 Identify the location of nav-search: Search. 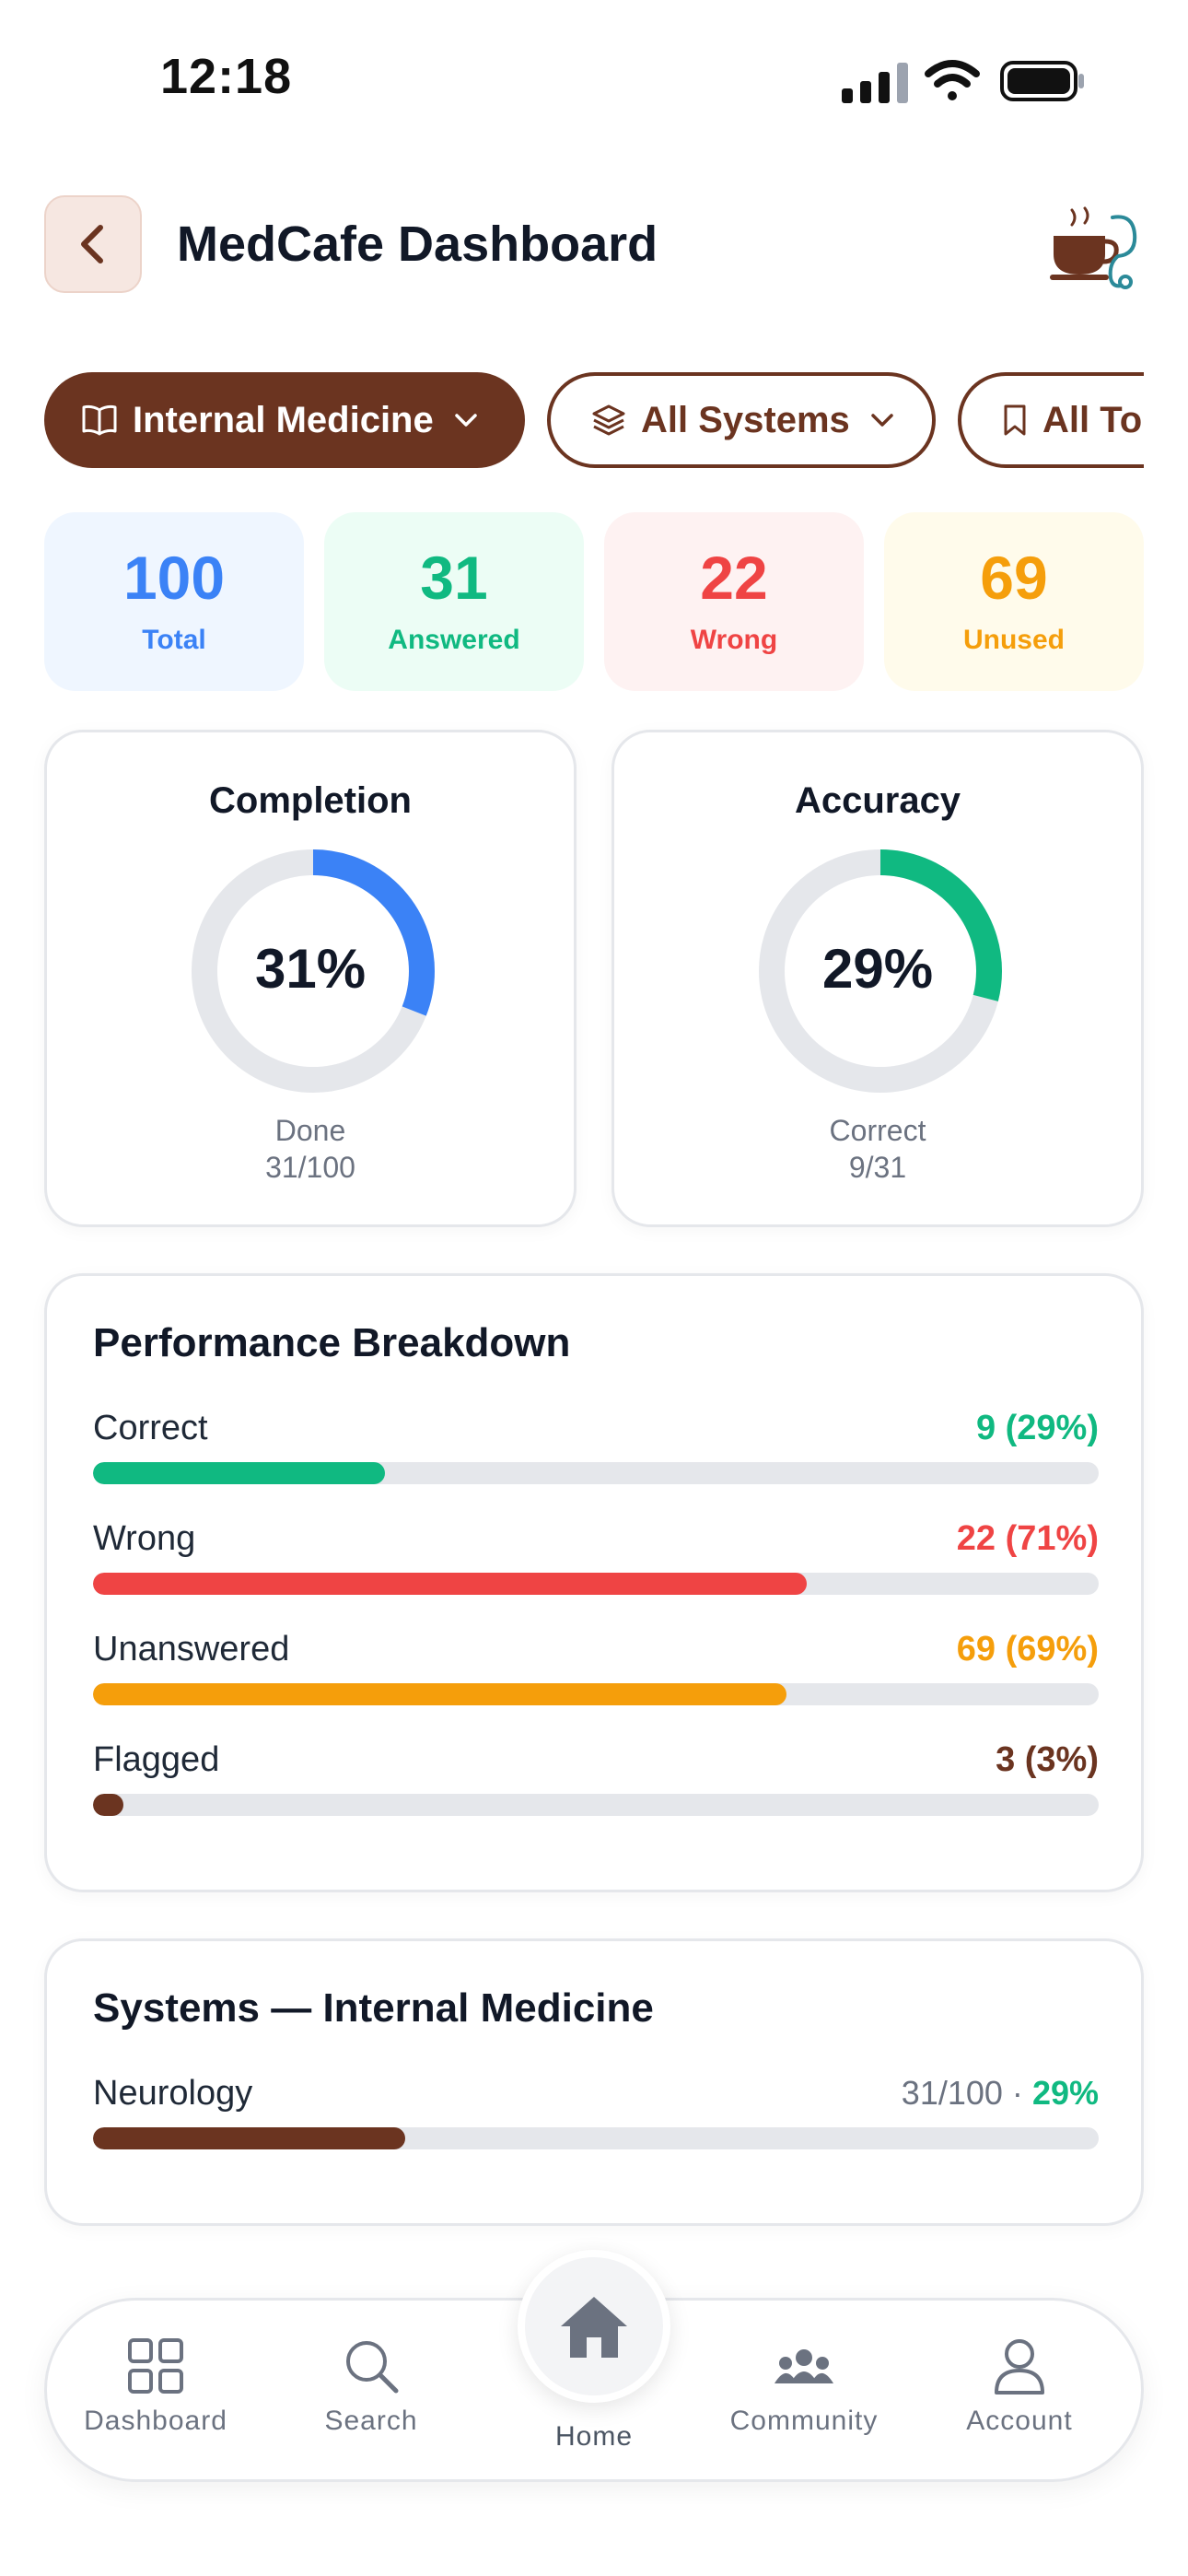
(371, 2387).